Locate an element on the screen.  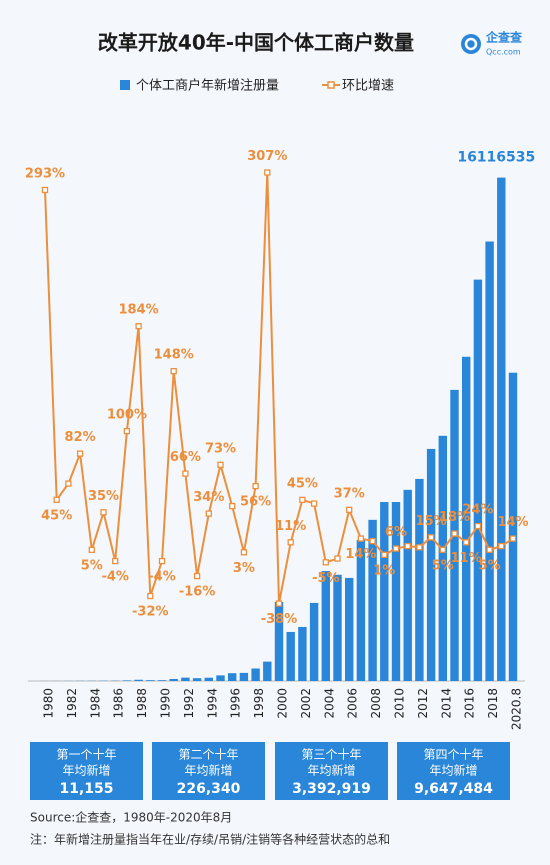
line-label: -38% is located at coordinates (279, 619).